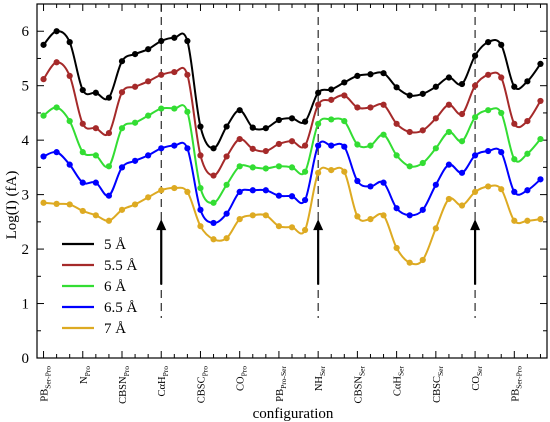  Describe the element at coordinates (124, 385) in the screenshot. I see `x-tick-label: CBSNPro` at that location.